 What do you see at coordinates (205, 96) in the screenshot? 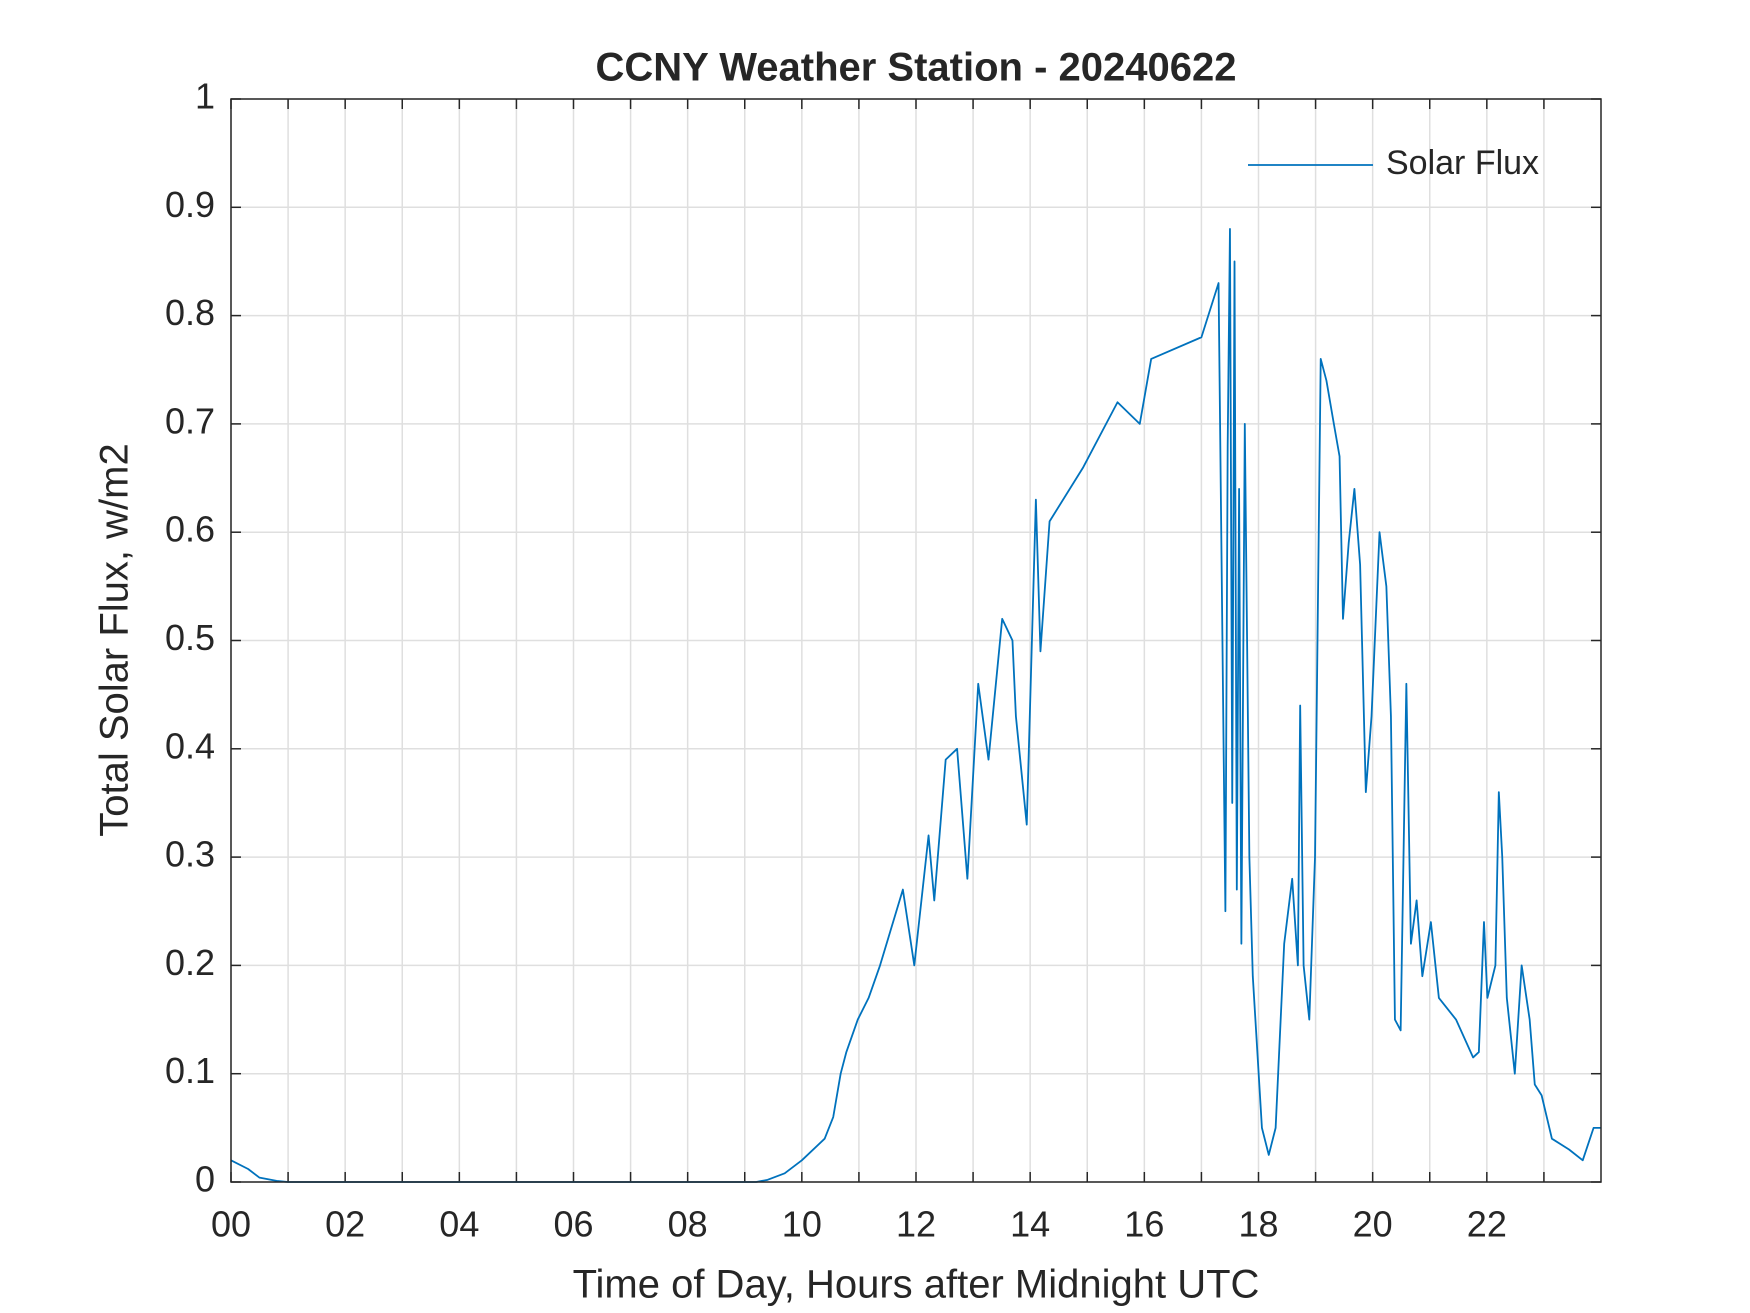
I see `y-tick-label: 1` at bounding box center [205, 96].